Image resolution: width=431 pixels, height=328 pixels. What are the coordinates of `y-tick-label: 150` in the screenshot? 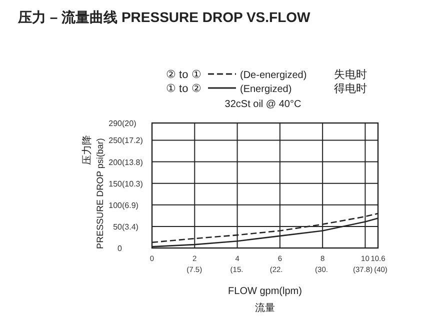 It's located at (115, 183).